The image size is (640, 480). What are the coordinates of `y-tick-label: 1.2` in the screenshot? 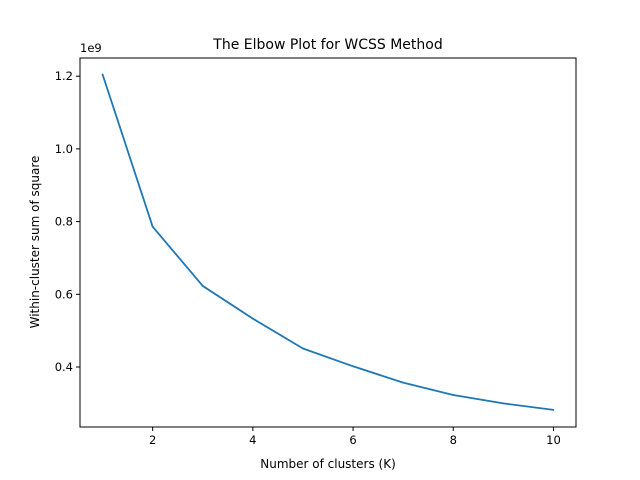 It's located at (64, 76).